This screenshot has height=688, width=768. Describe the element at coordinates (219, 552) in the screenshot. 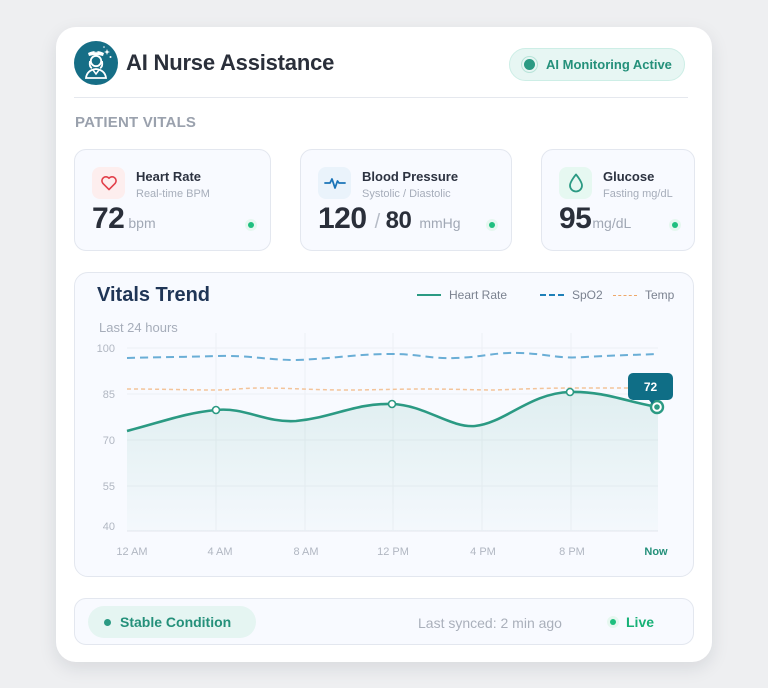

I see `svg-text: 4 AM` at that location.